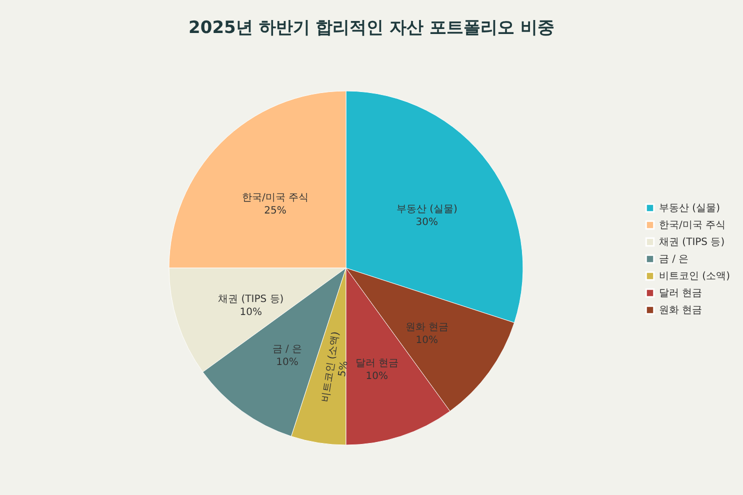 The image size is (743, 495). What do you see at coordinates (674, 259) in the screenshot?
I see `legend-label: 금 / 은` at bounding box center [674, 259].